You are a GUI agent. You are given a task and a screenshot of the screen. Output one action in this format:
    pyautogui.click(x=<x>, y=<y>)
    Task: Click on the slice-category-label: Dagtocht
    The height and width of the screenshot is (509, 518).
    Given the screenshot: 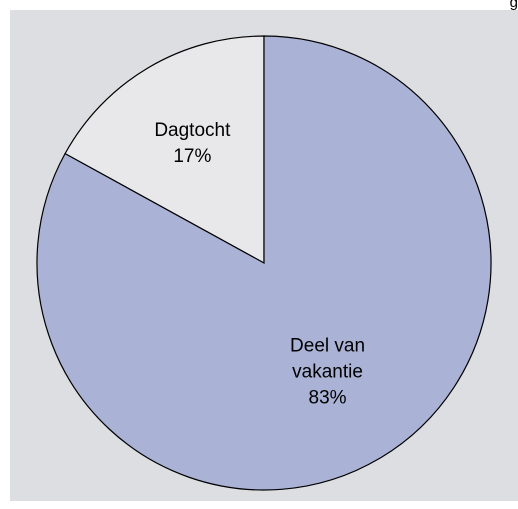 What is the action you would take?
    pyautogui.click(x=192, y=130)
    